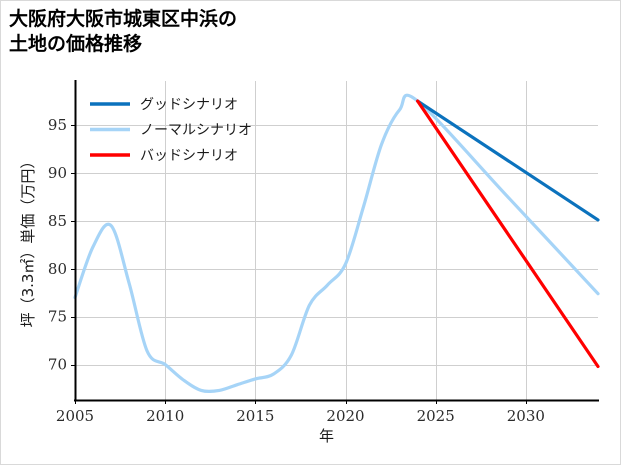 This screenshot has width=621, height=466. Describe the element at coordinates (189, 105) in the screenshot. I see `legend-label-0: グッドシナリオ` at that location.